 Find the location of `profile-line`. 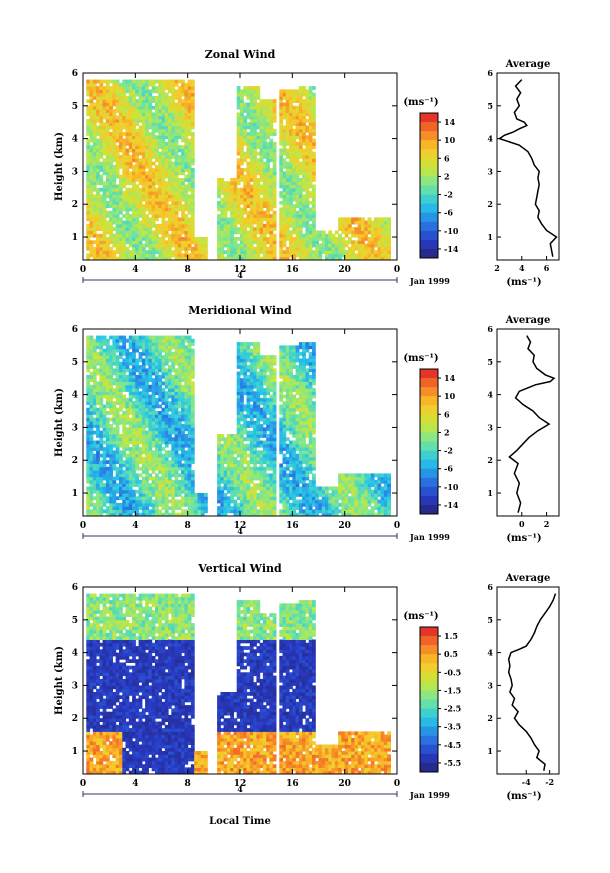

profile-line is located at coordinates (527, 168).